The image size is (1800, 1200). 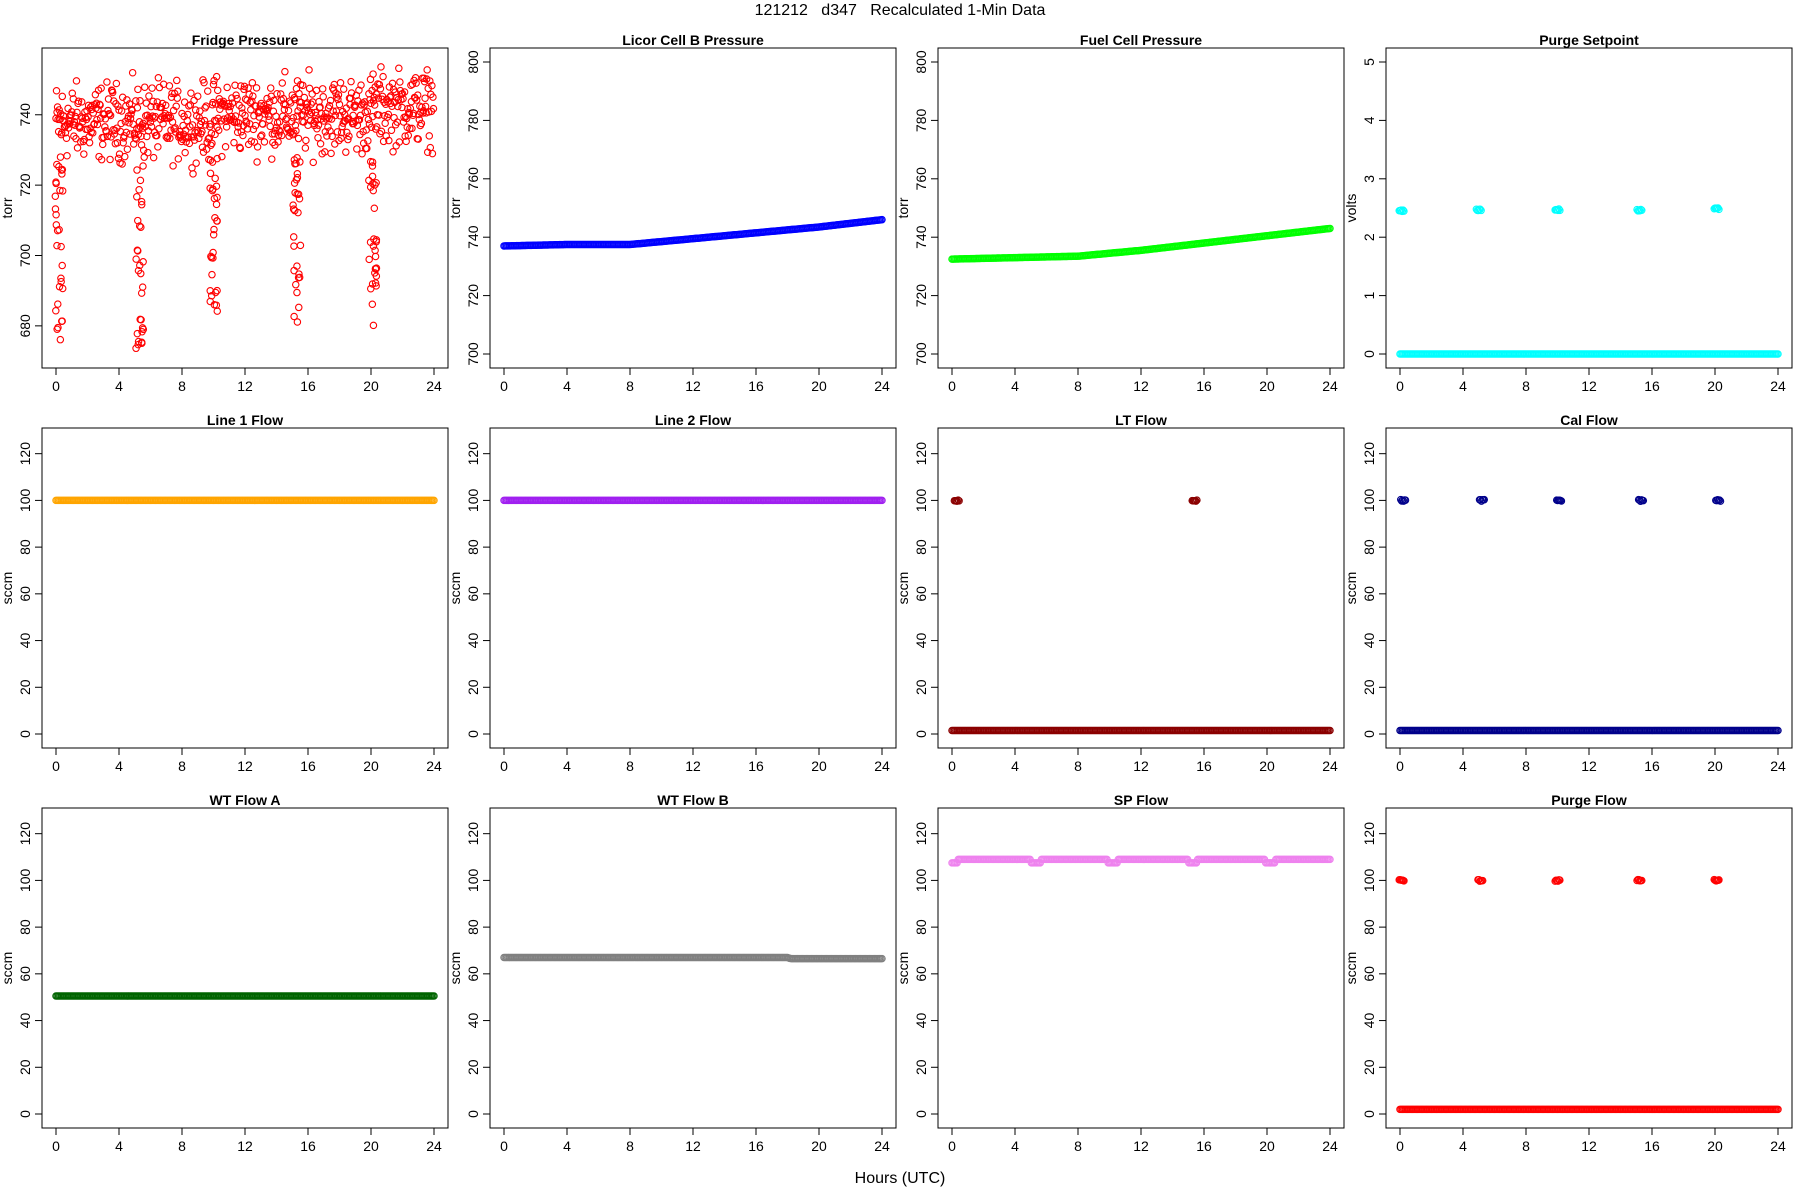 What do you see at coordinates (1267, 1146) in the screenshot?
I see `x-tick-label: 20` at bounding box center [1267, 1146].